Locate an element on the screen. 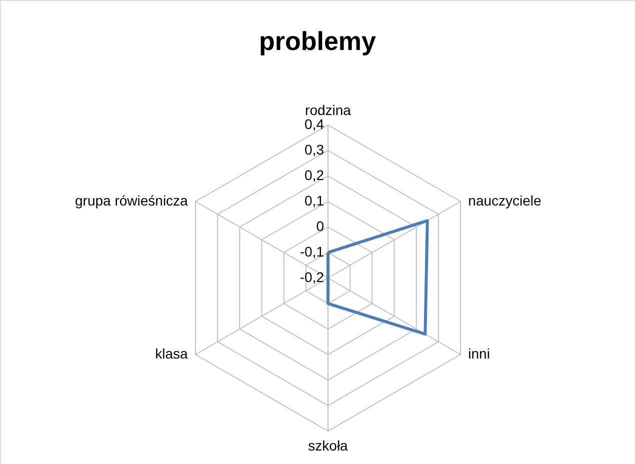  y-tick-label: 0,4 is located at coordinates (314, 124).